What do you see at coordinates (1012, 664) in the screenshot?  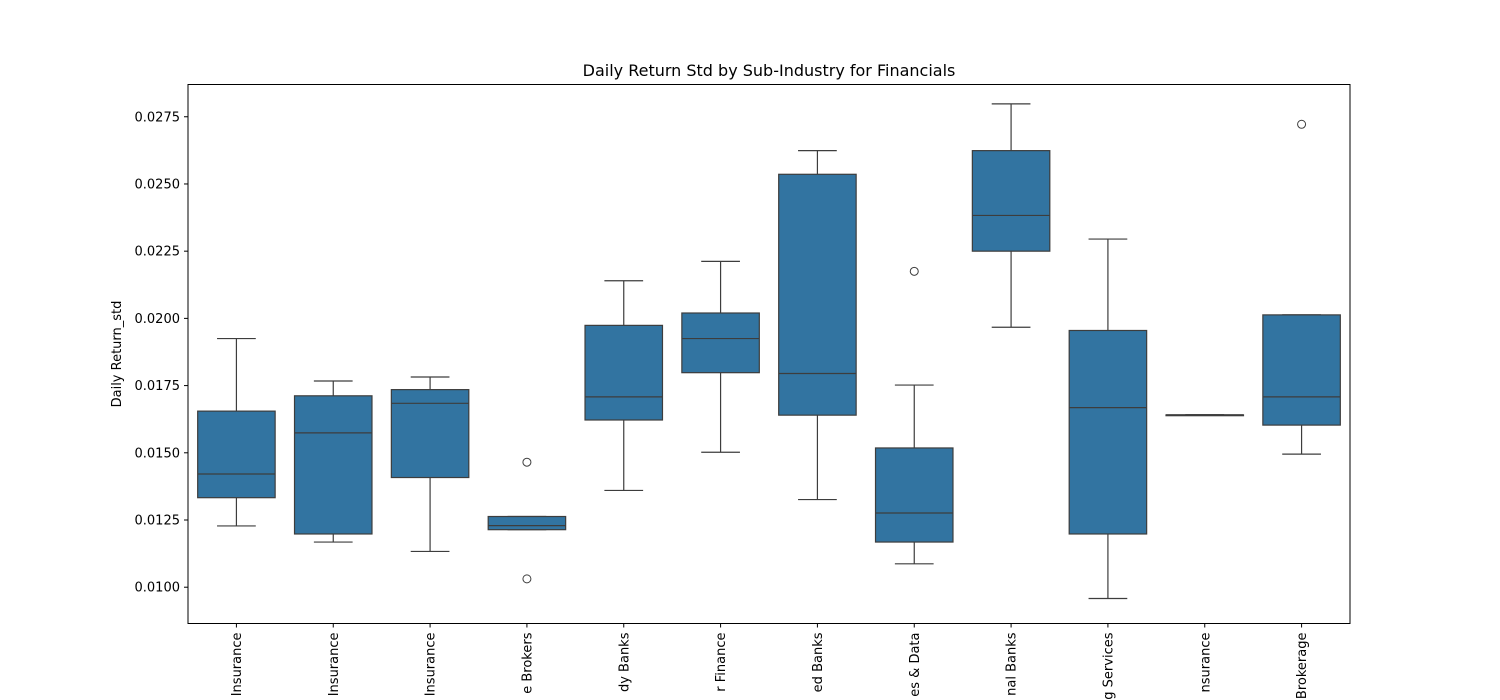 I see `x-tick-label: nal Banks` at bounding box center [1012, 664].